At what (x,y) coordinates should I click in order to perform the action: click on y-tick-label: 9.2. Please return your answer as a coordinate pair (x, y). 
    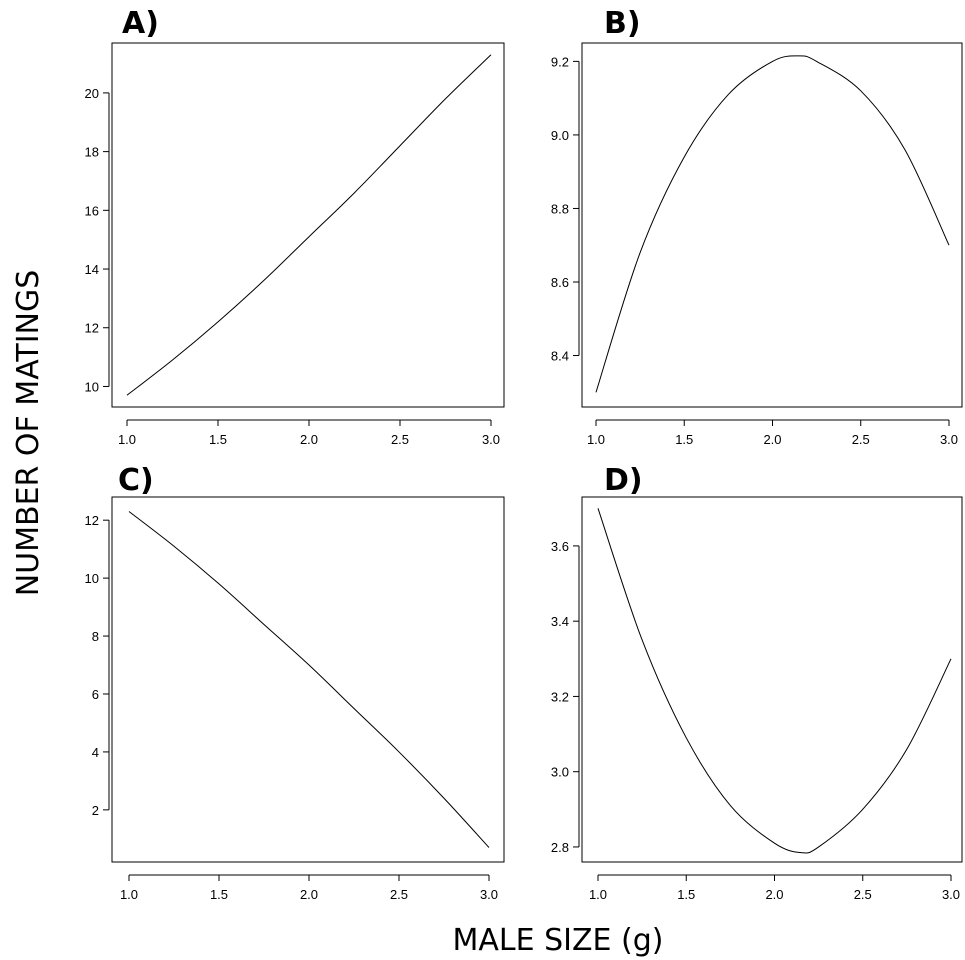
    Looking at the image, I should click on (560, 61).